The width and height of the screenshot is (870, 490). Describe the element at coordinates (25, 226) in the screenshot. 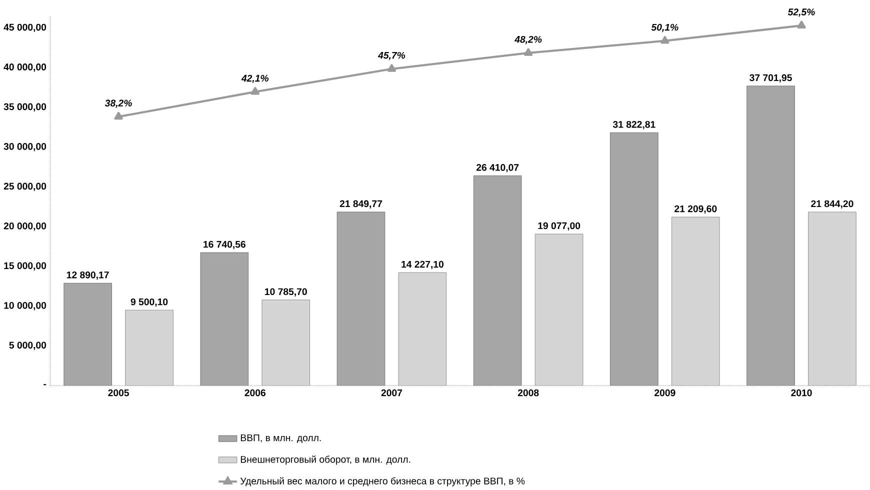

I see `y-tick-label: 20 000,00` at that location.